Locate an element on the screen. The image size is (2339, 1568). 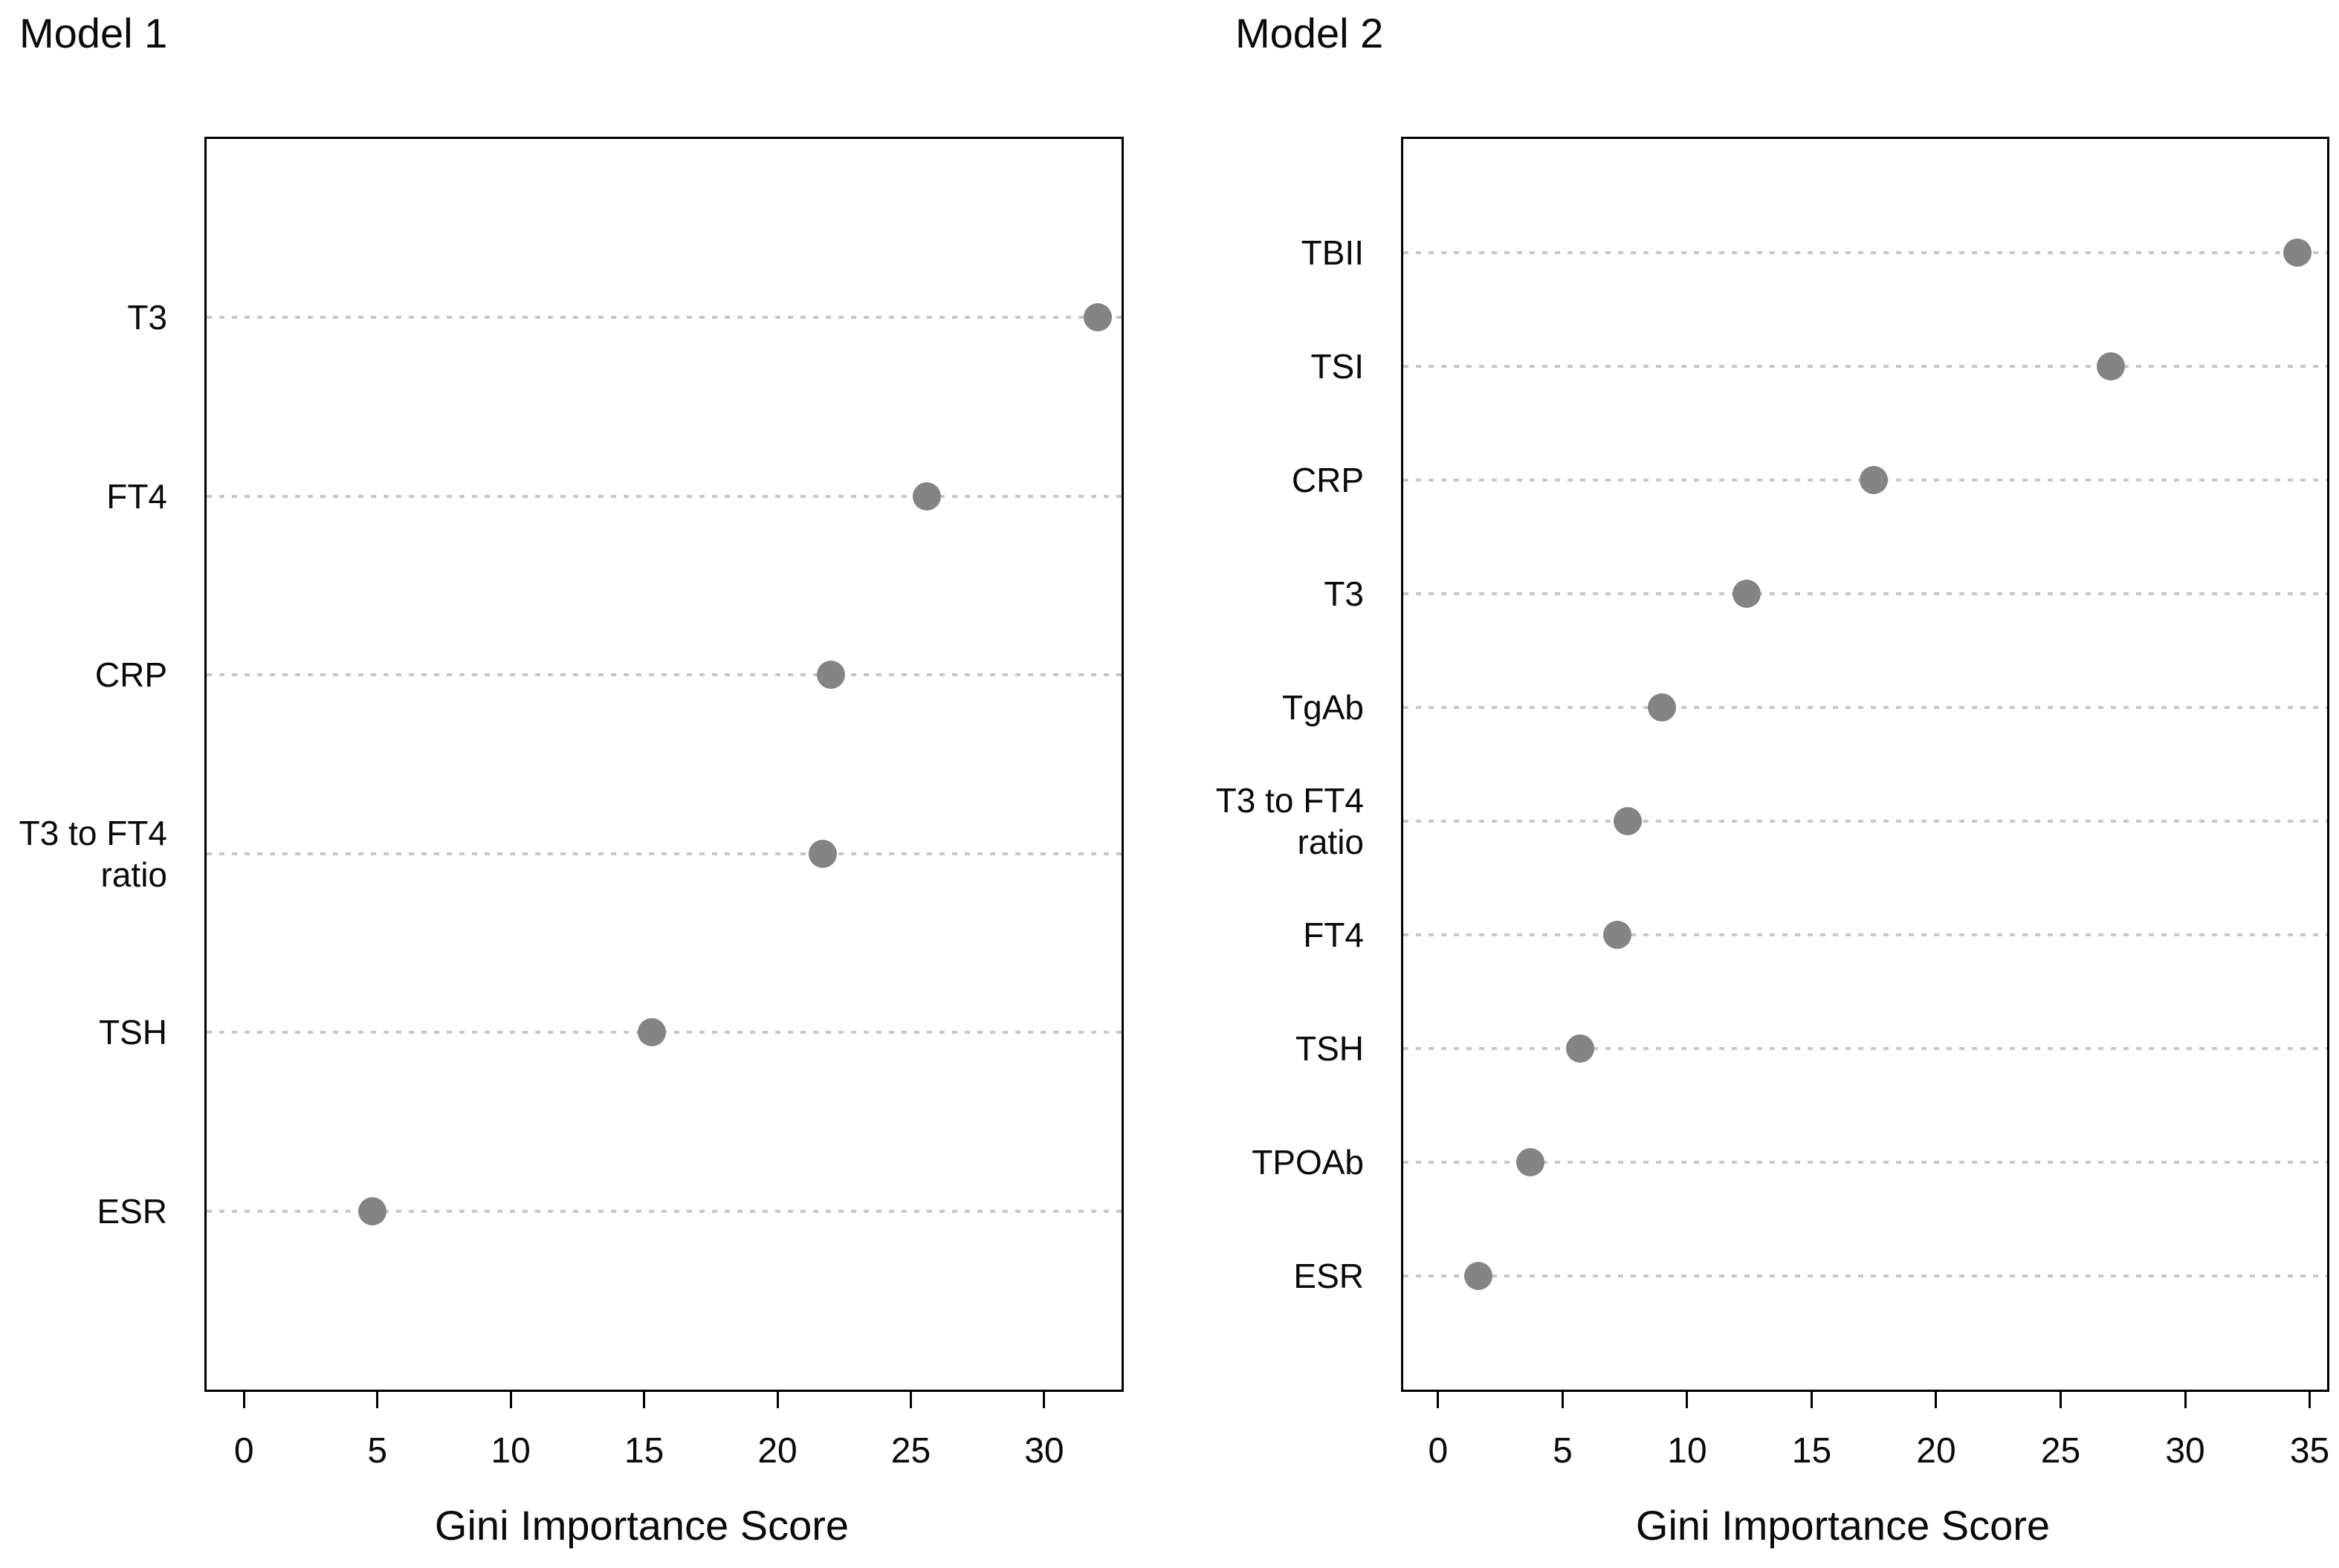
y-axis-label: TBII is located at coordinates (1332, 252).